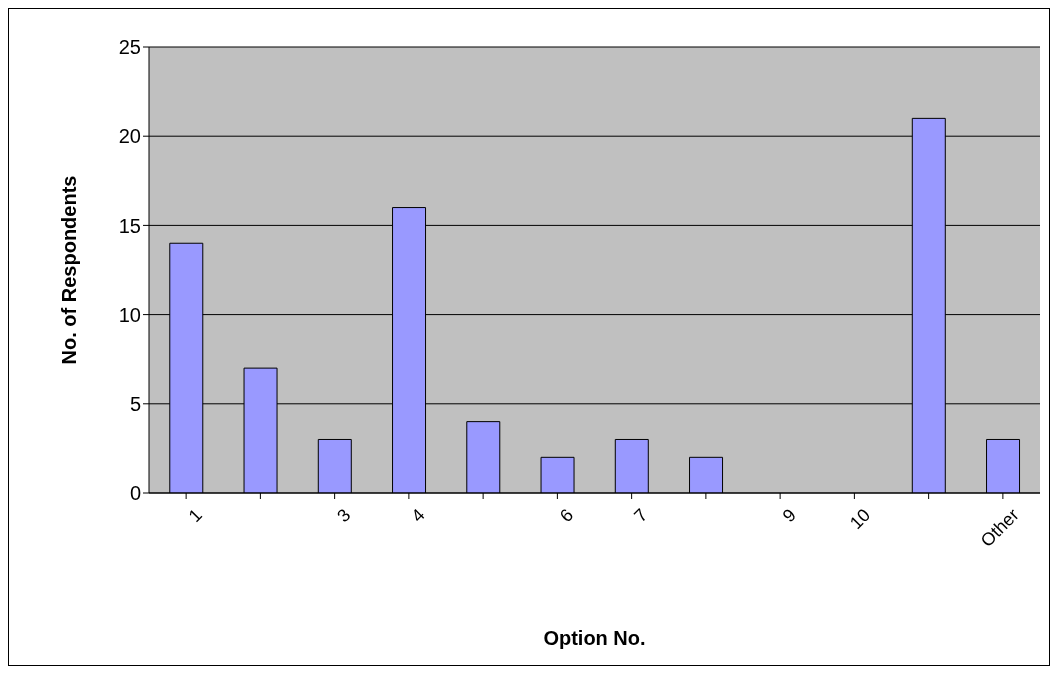  I want to click on y-tick-label: 10, so click(129, 314).